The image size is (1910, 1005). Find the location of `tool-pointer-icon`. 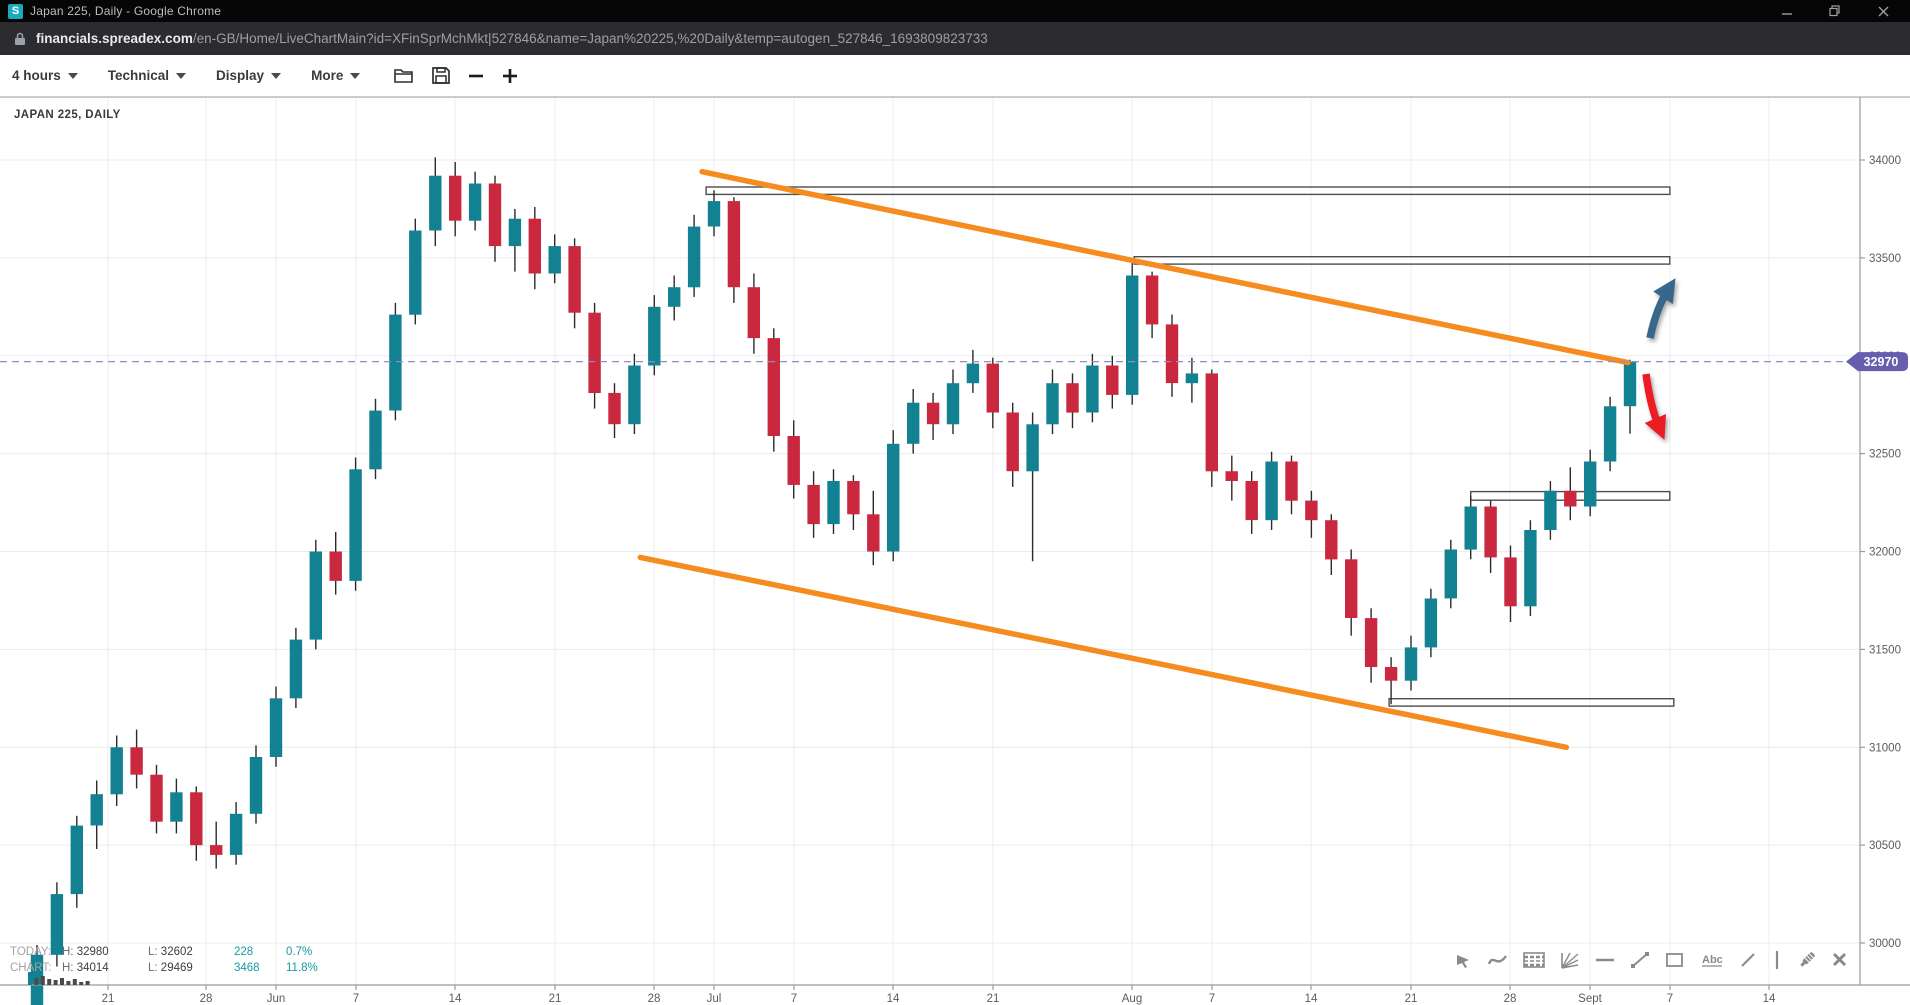

tool-pointer-icon is located at coordinates (1464, 960).